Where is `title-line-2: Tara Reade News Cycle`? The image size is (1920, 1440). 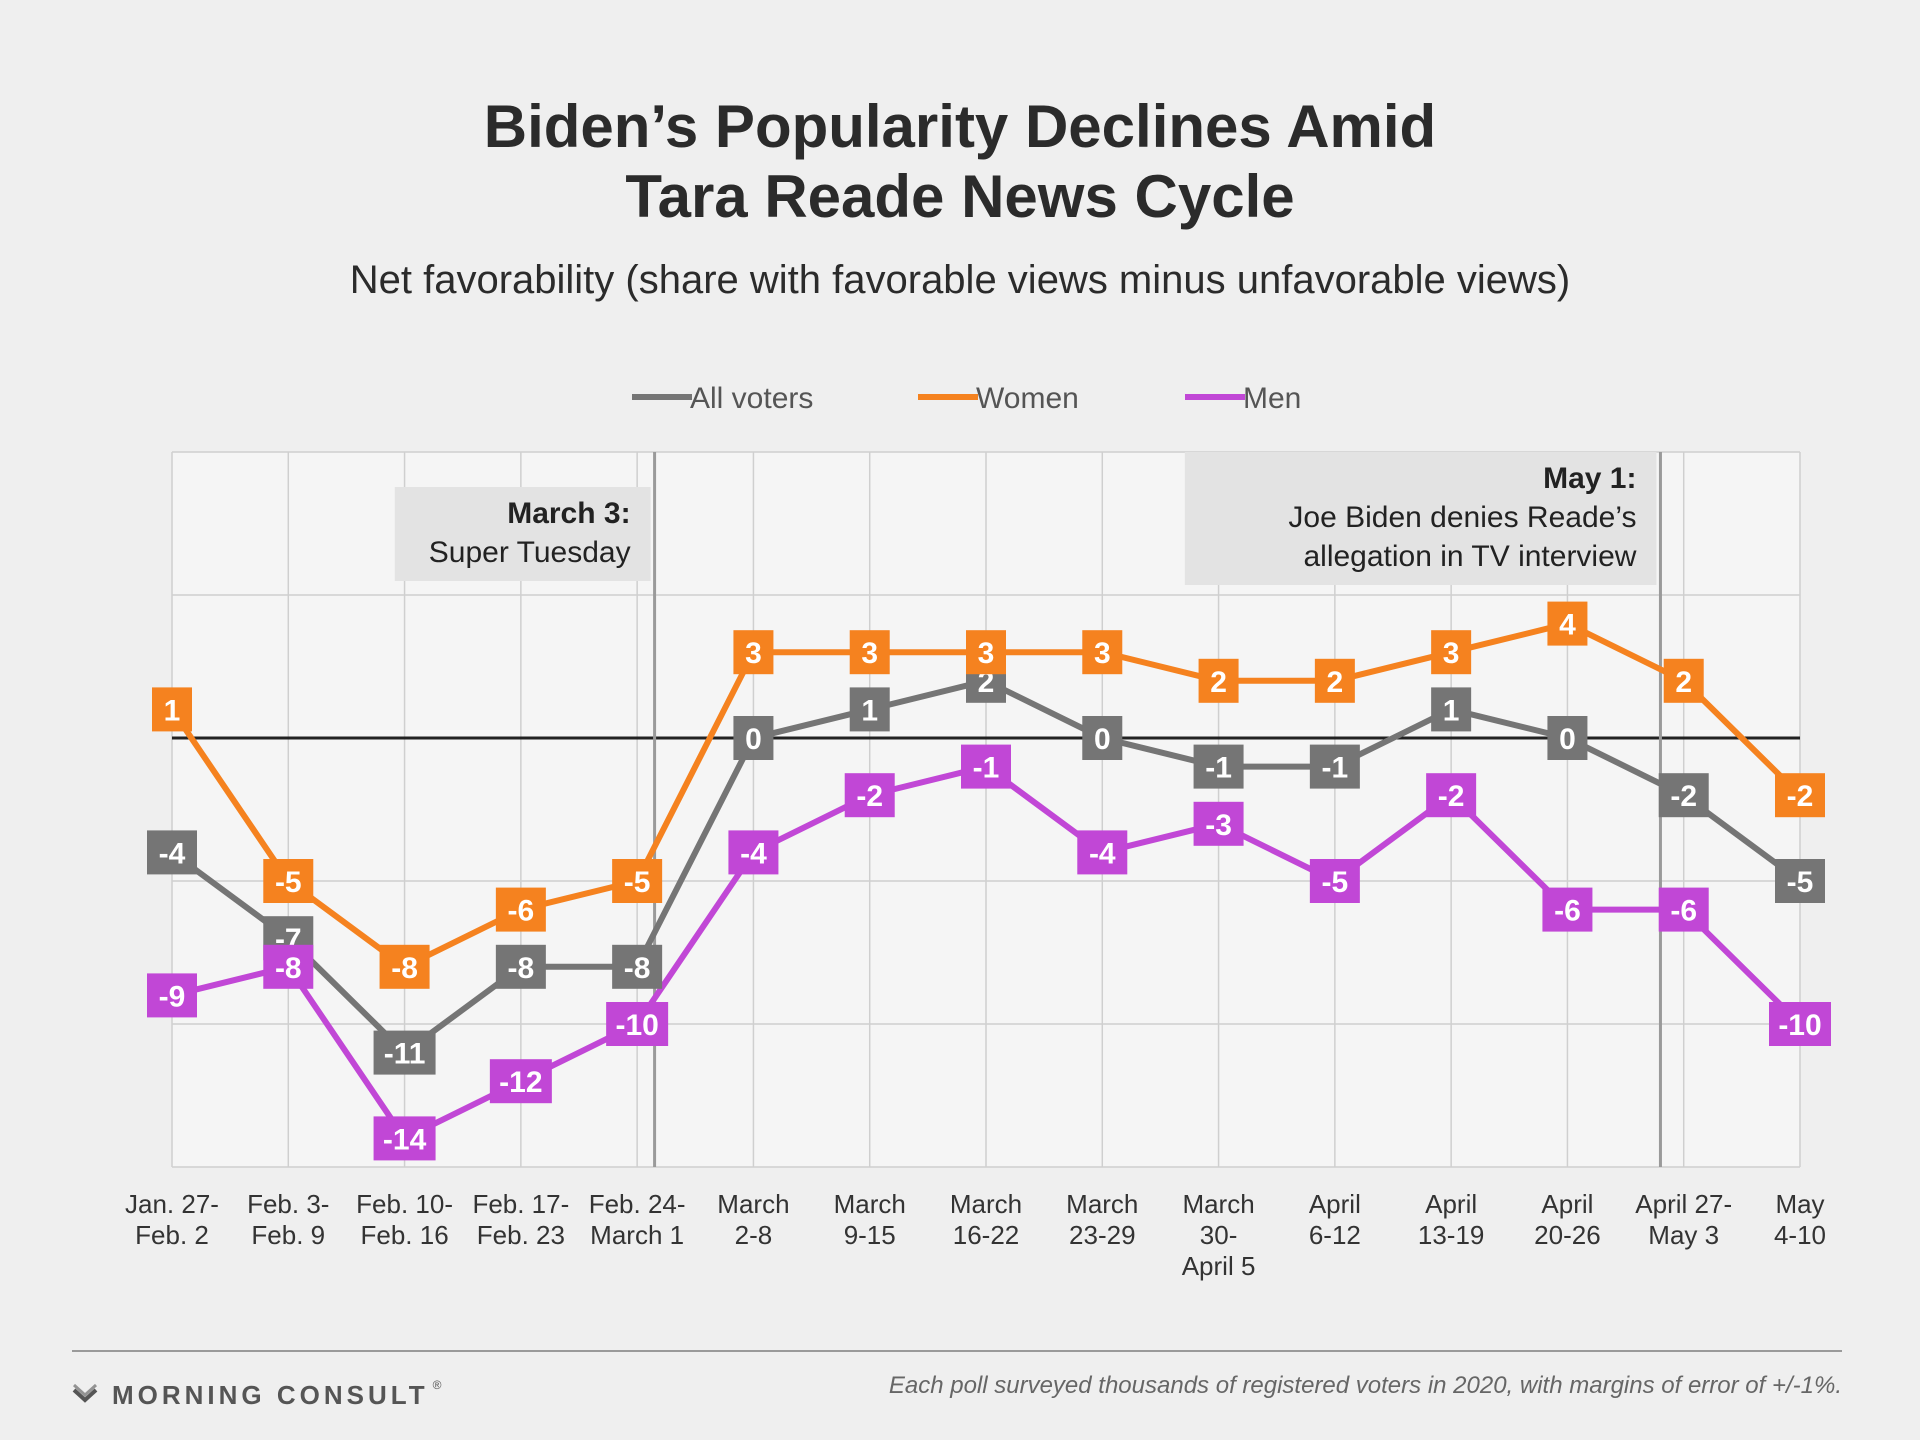 title-line-2: Tara Reade News Cycle is located at coordinates (960, 196).